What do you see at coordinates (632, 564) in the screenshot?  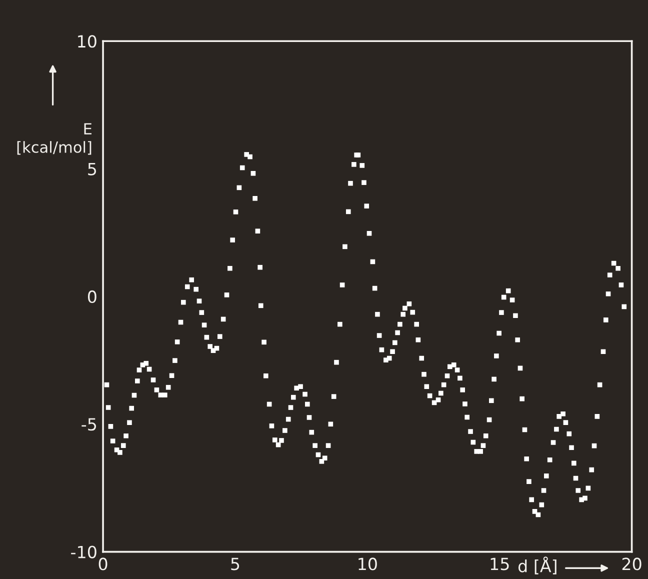 I see `x-tick-label: 20` at bounding box center [632, 564].